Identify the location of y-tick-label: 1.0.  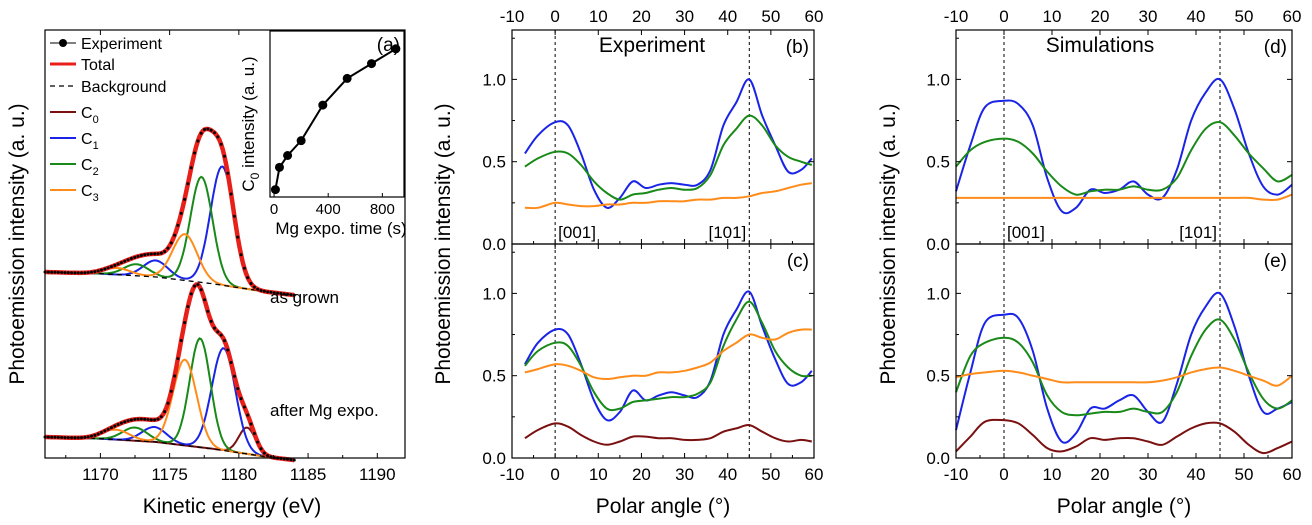
(494, 293).